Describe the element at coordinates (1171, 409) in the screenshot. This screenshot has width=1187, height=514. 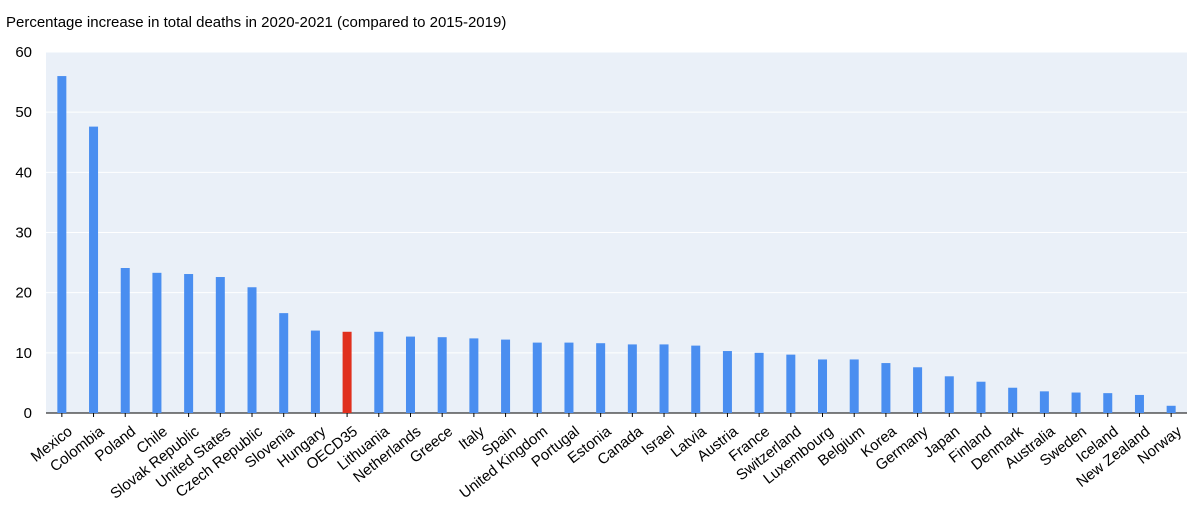
I see `bar-norway` at that location.